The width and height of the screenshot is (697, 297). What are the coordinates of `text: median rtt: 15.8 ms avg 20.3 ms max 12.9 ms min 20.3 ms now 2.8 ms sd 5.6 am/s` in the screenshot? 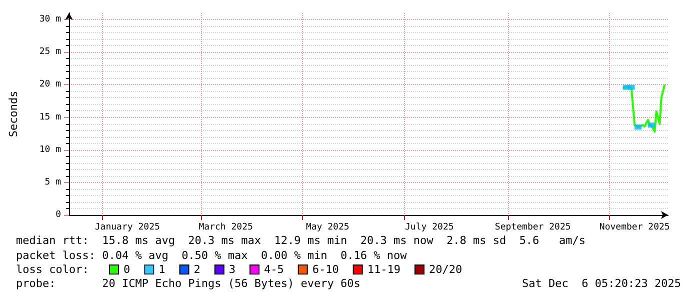 It's located at (301, 240).